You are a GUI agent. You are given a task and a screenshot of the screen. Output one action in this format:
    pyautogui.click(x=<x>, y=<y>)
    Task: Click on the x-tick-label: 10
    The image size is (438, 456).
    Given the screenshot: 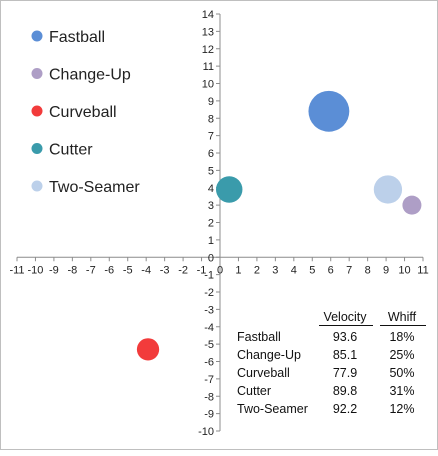 What is the action you would take?
    pyautogui.click(x=404, y=270)
    